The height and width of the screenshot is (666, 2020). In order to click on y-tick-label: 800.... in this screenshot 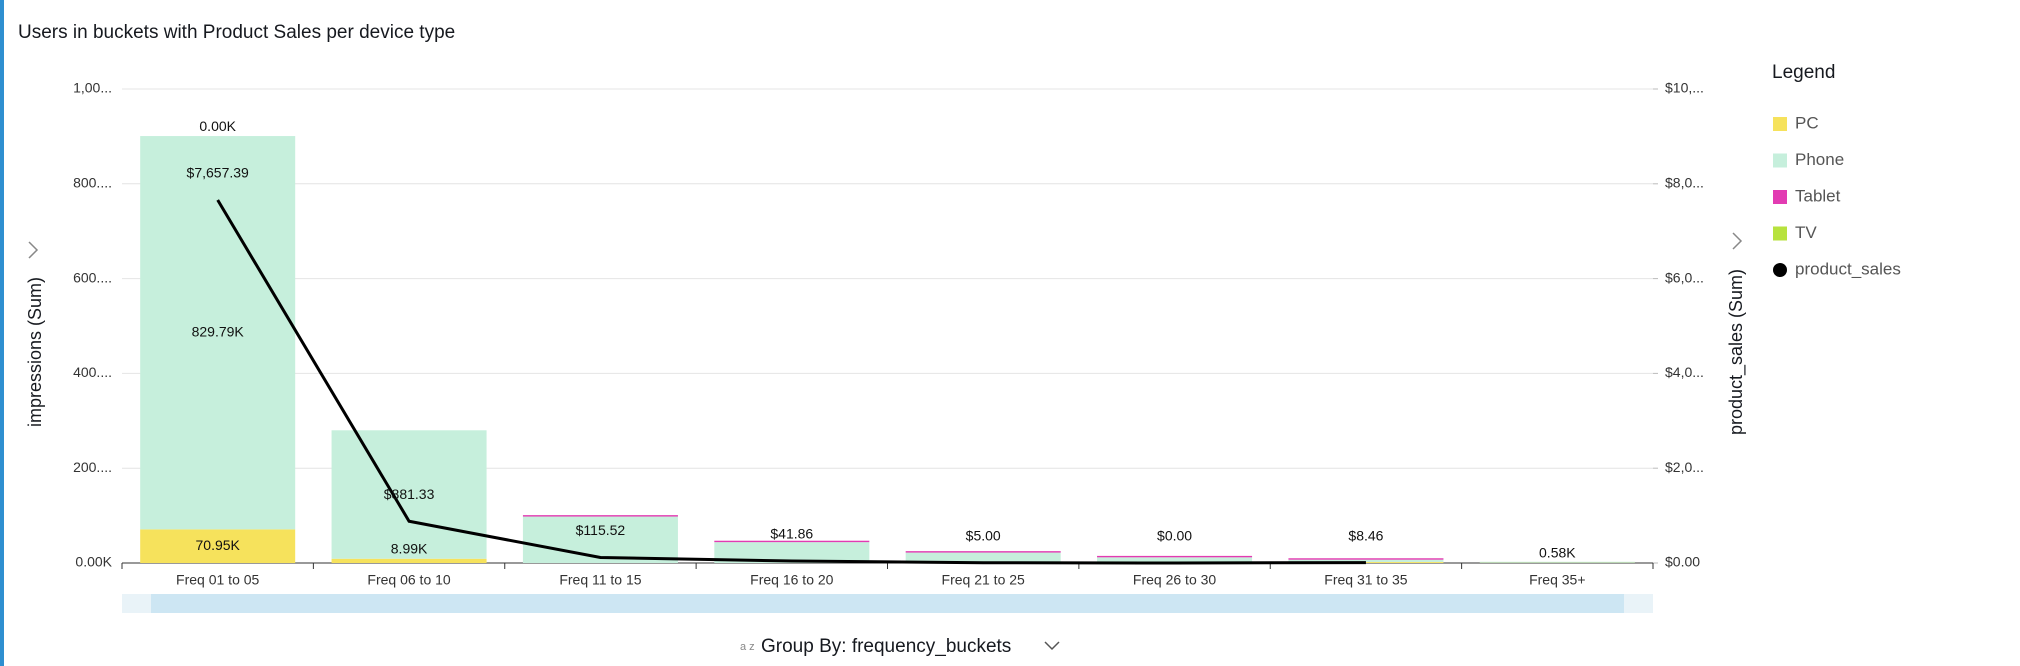, I will do `click(92, 183)`.